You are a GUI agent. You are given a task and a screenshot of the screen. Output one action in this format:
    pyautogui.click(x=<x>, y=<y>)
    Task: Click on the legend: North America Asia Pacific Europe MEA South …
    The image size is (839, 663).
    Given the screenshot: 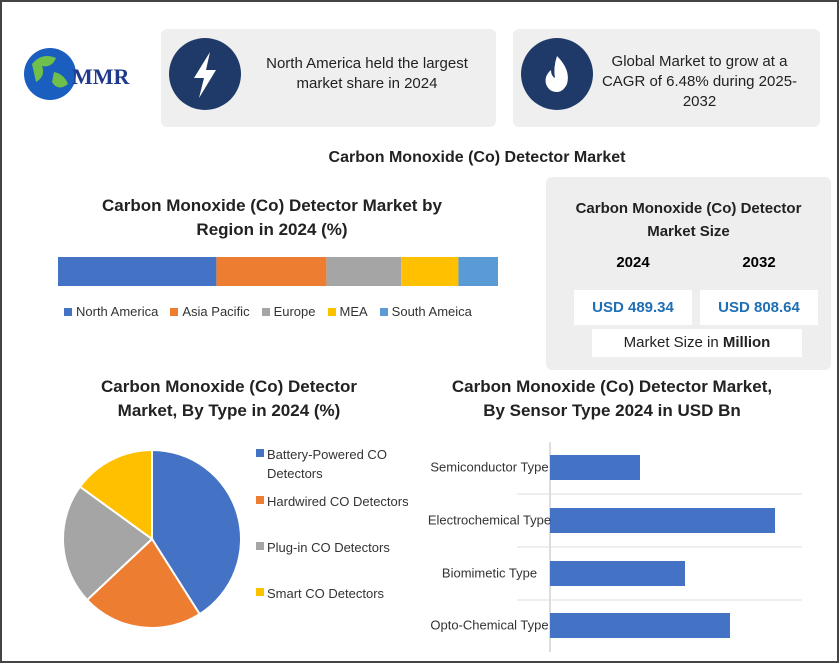 What is the action you would take?
    pyautogui.click(x=284, y=311)
    